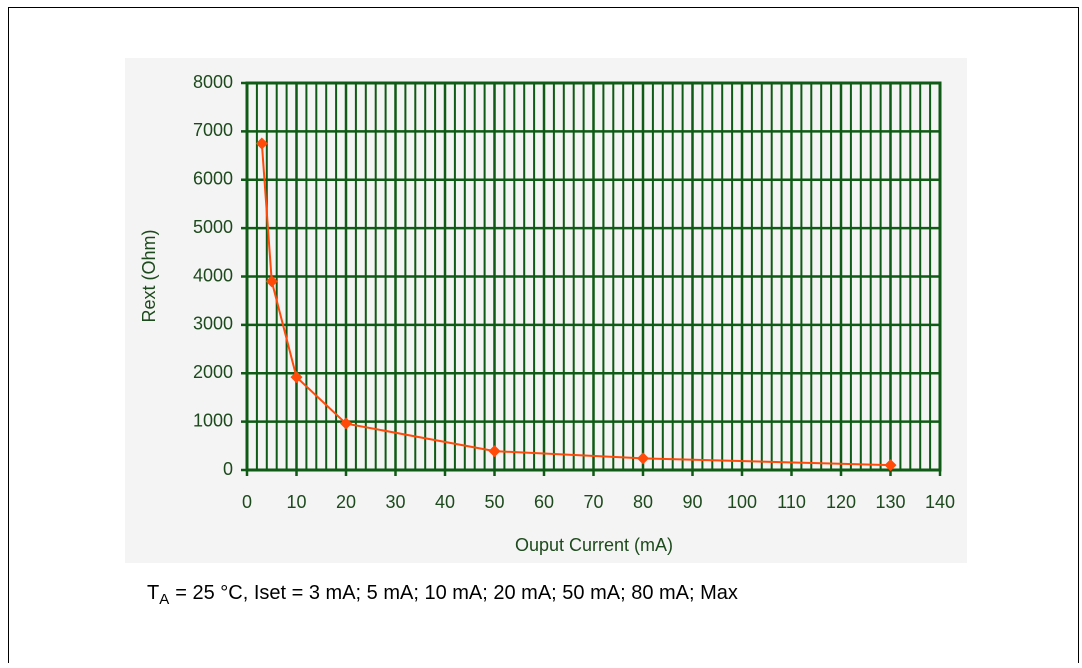 This screenshot has height=668, width=1082. What do you see at coordinates (544, 502) in the screenshot?
I see `x-tick-label: 60` at bounding box center [544, 502].